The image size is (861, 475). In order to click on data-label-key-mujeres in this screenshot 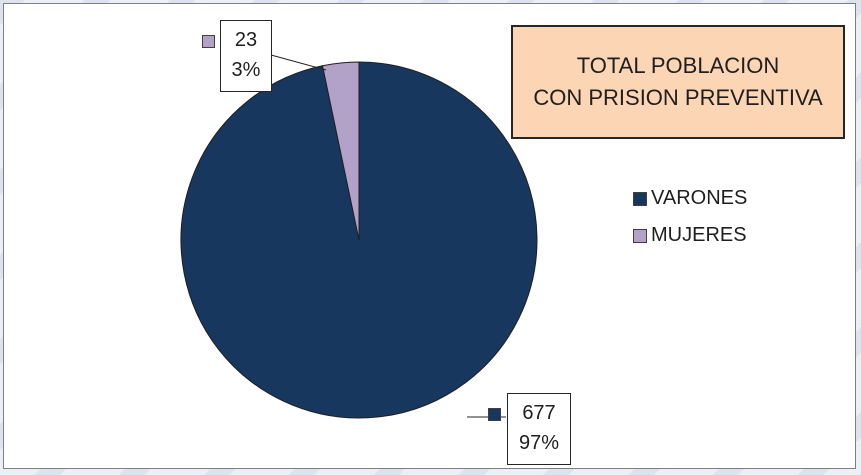, I will do `click(208, 41)`.